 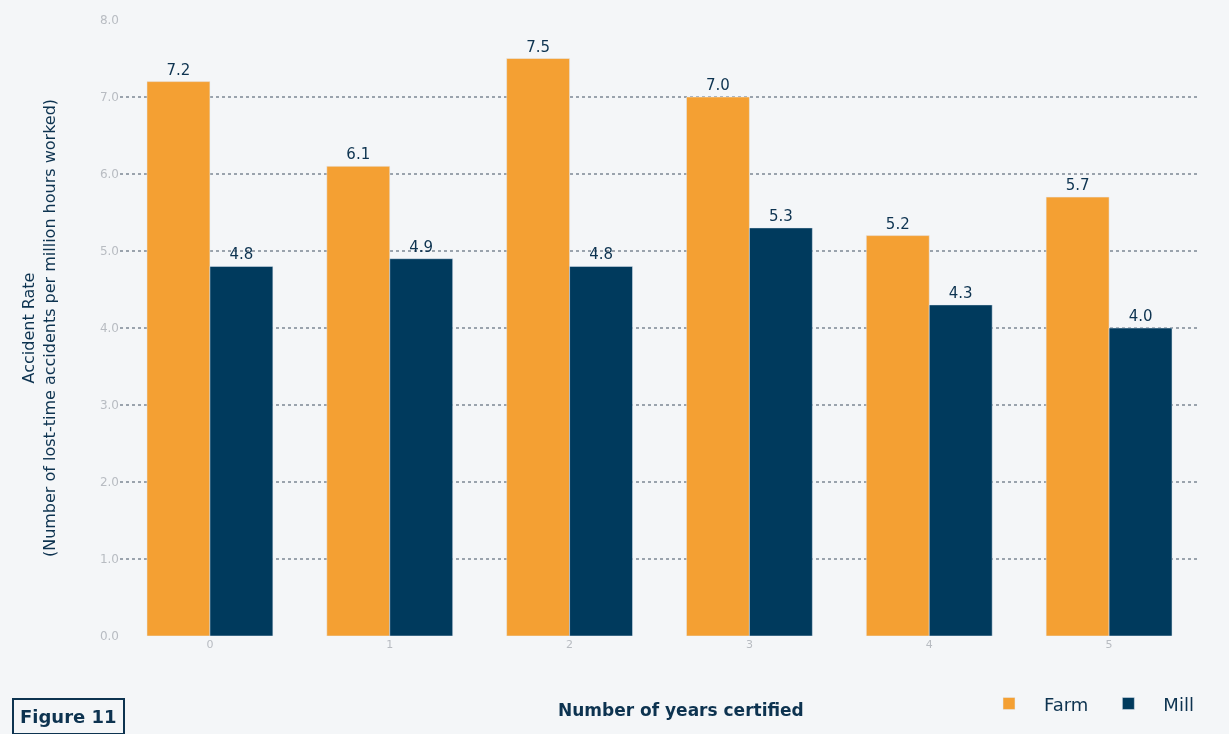 I want to click on legend-label: Farm, so click(x=1066, y=704).